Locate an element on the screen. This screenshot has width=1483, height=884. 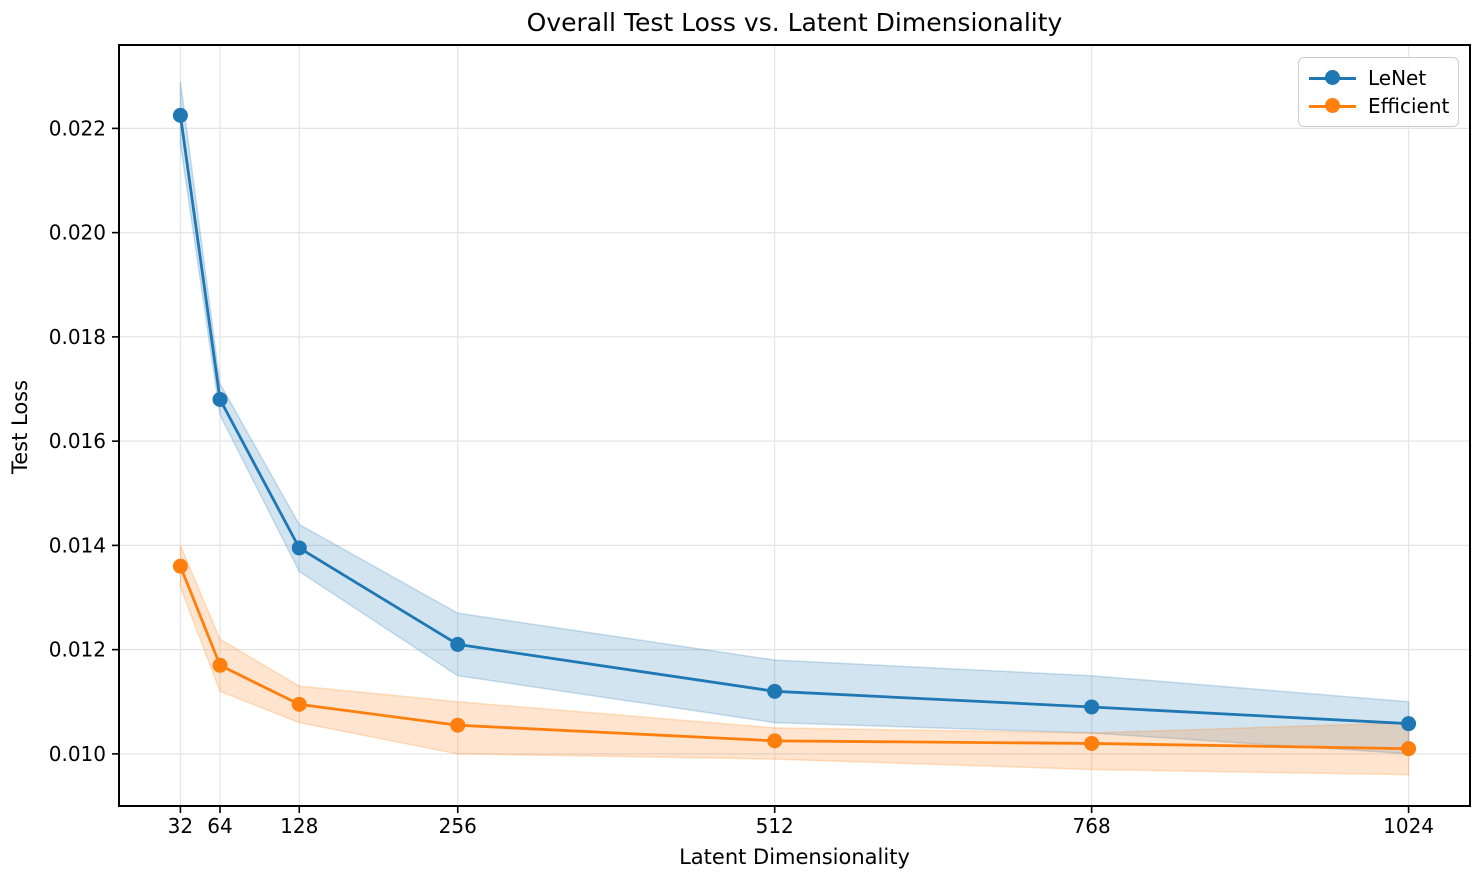
legend-item-efficient: Efficient is located at coordinates (1379, 106).